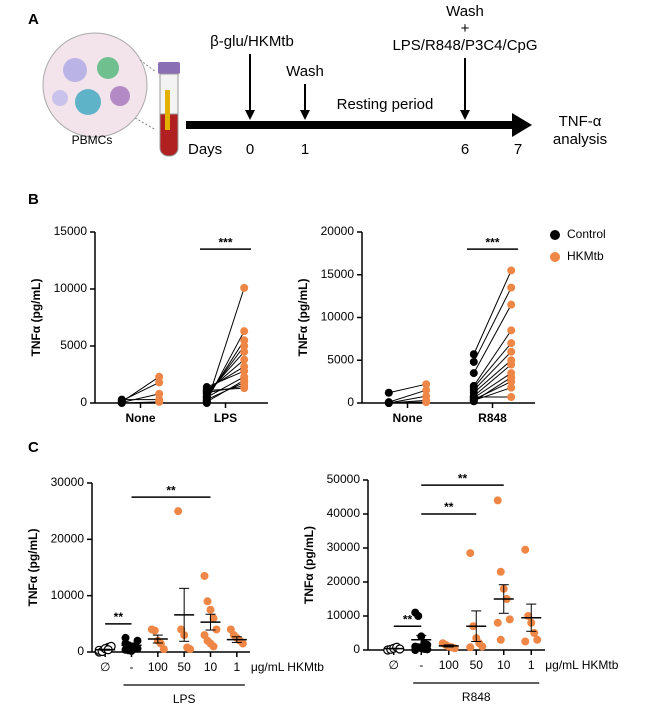 The width and height of the screenshot is (645, 723). Describe the element at coordinates (60, 98) in the screenshot. I see `cell` at that location.